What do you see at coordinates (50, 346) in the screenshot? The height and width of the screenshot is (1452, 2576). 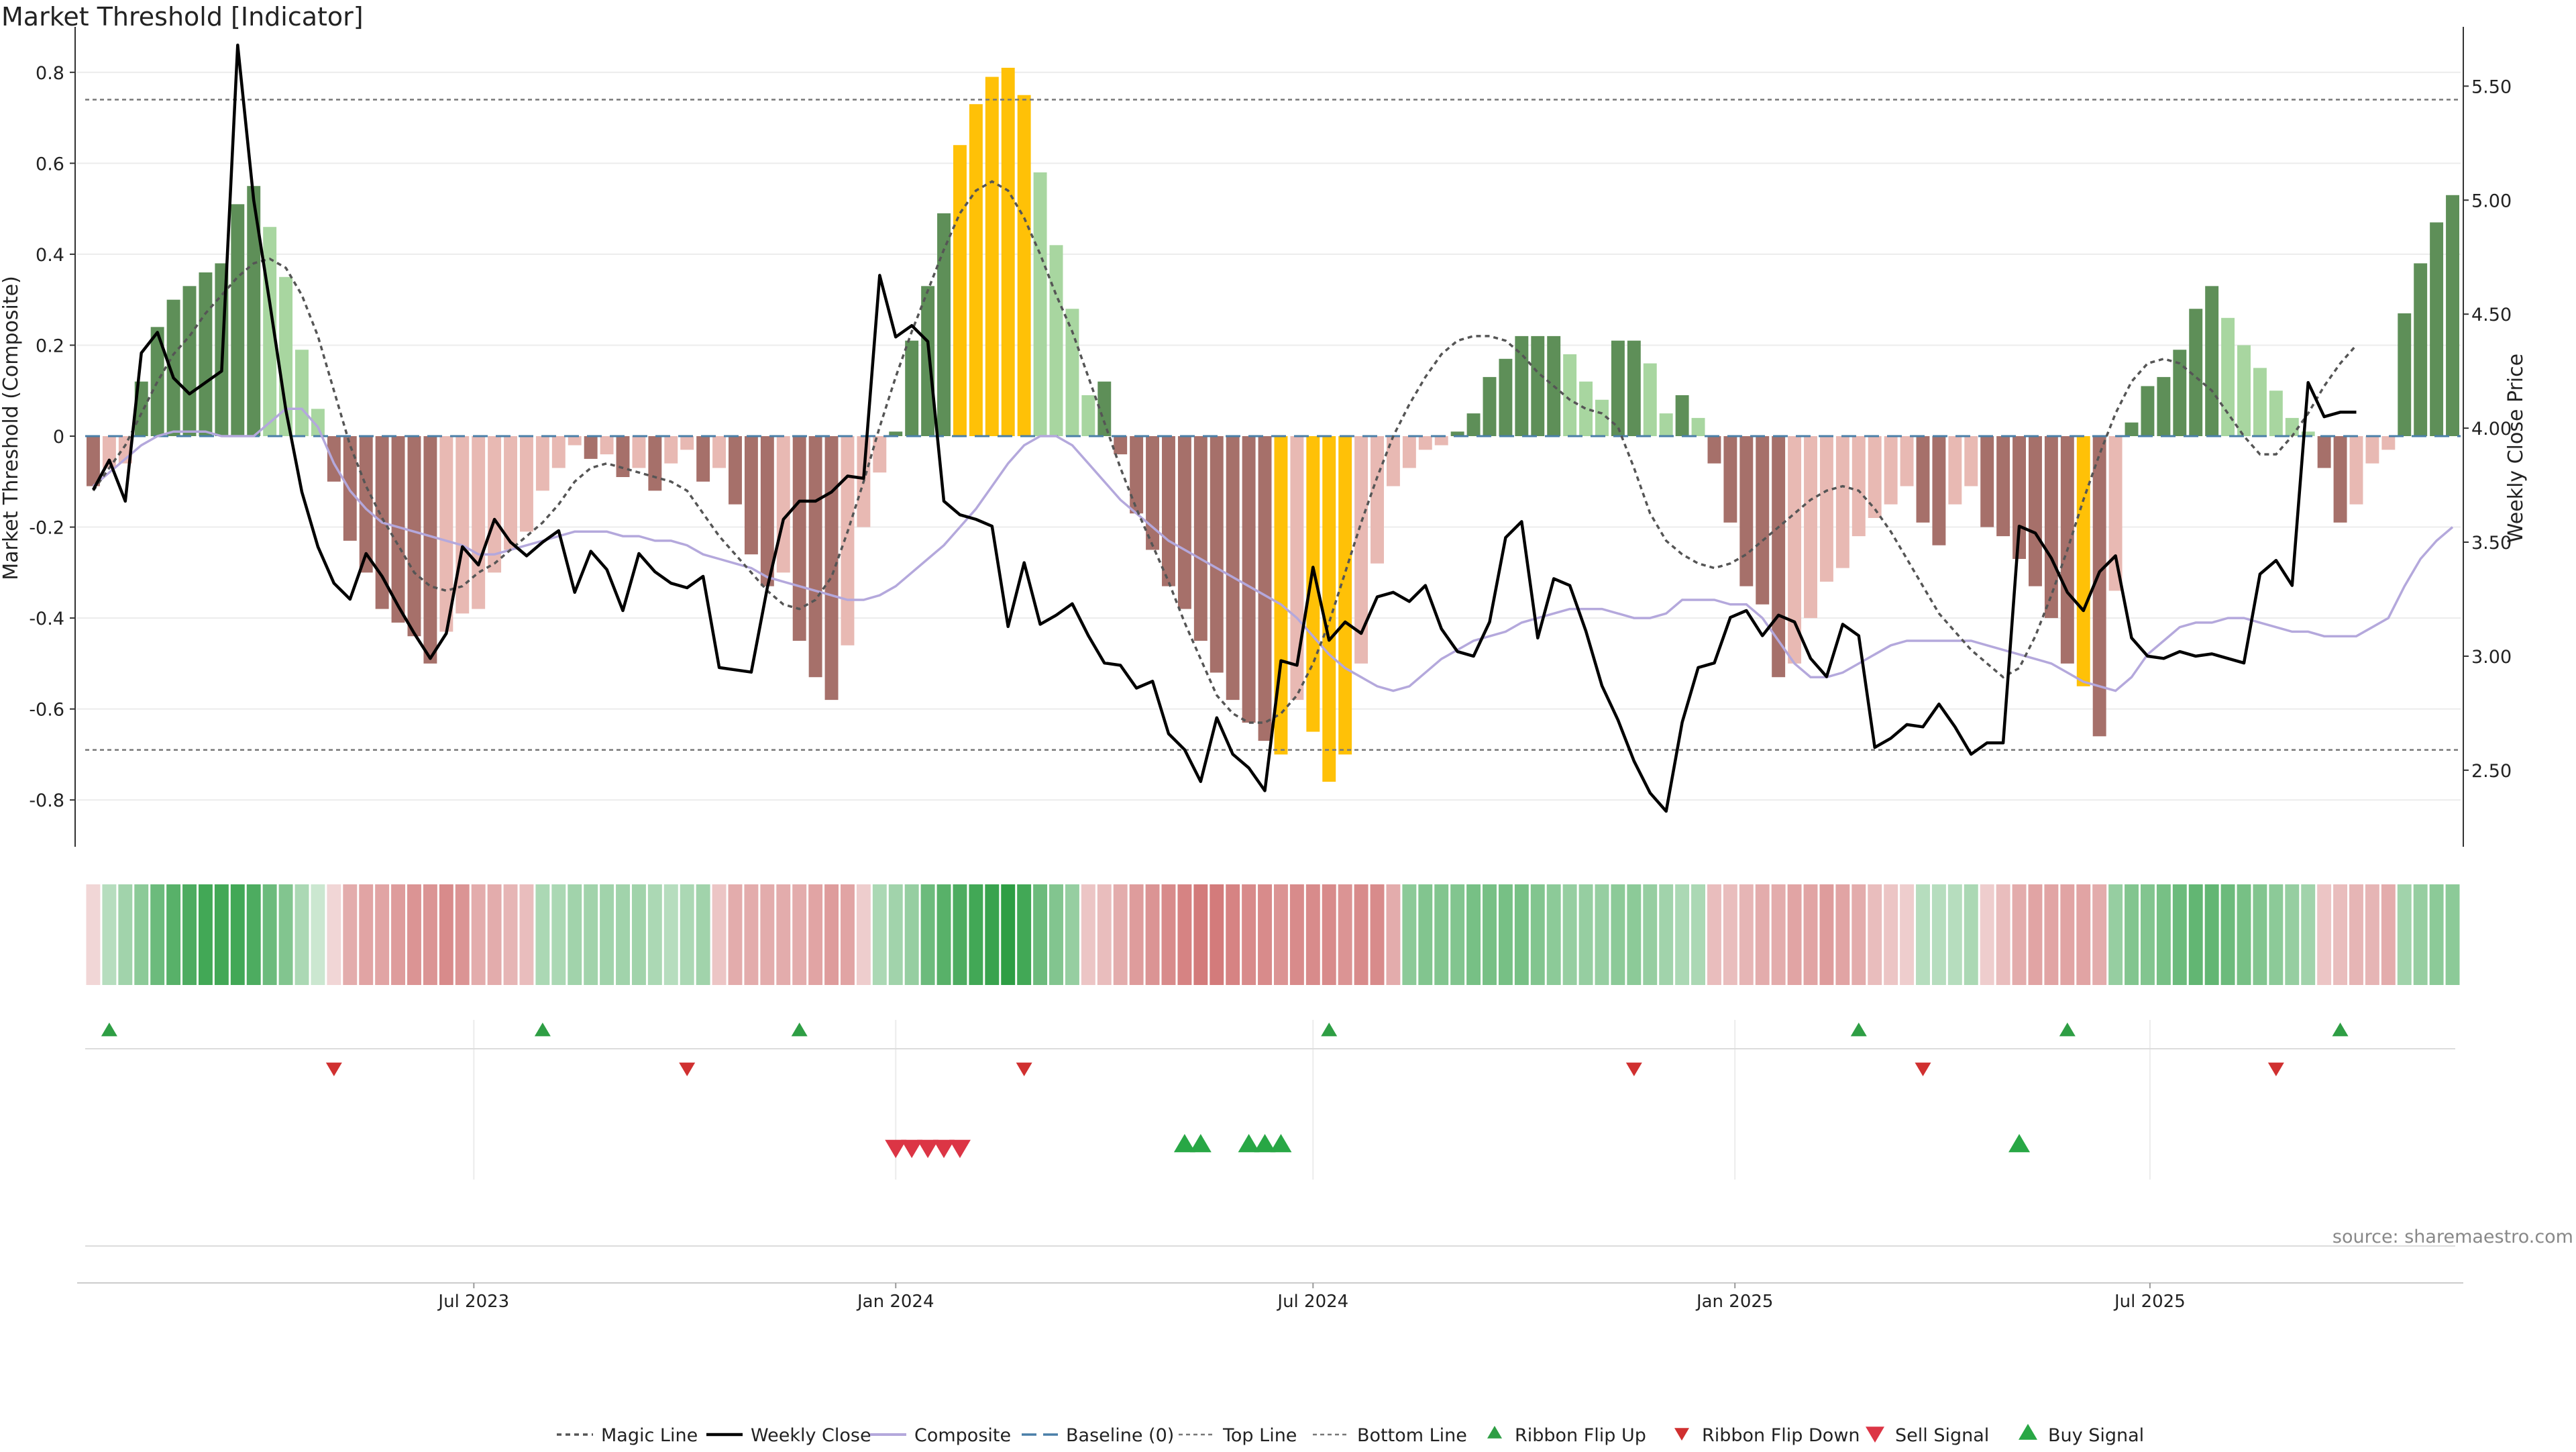 I see `y-left-tick-label: 0.2` at bounding box center [50, 346].